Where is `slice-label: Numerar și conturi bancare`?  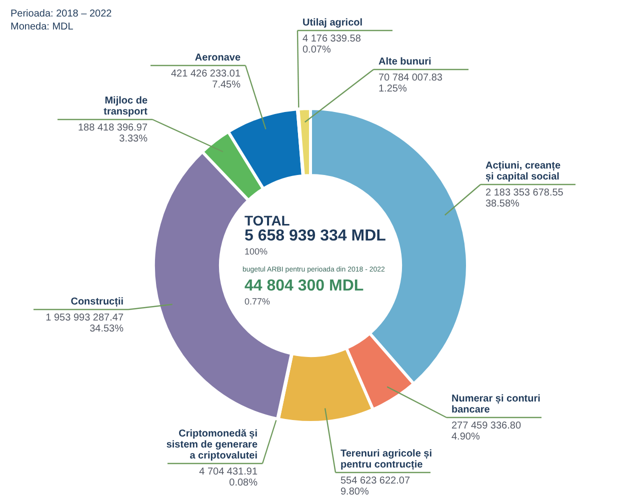
slice-label: Numerar și conturi bancare is located at coordinates (496, 405).